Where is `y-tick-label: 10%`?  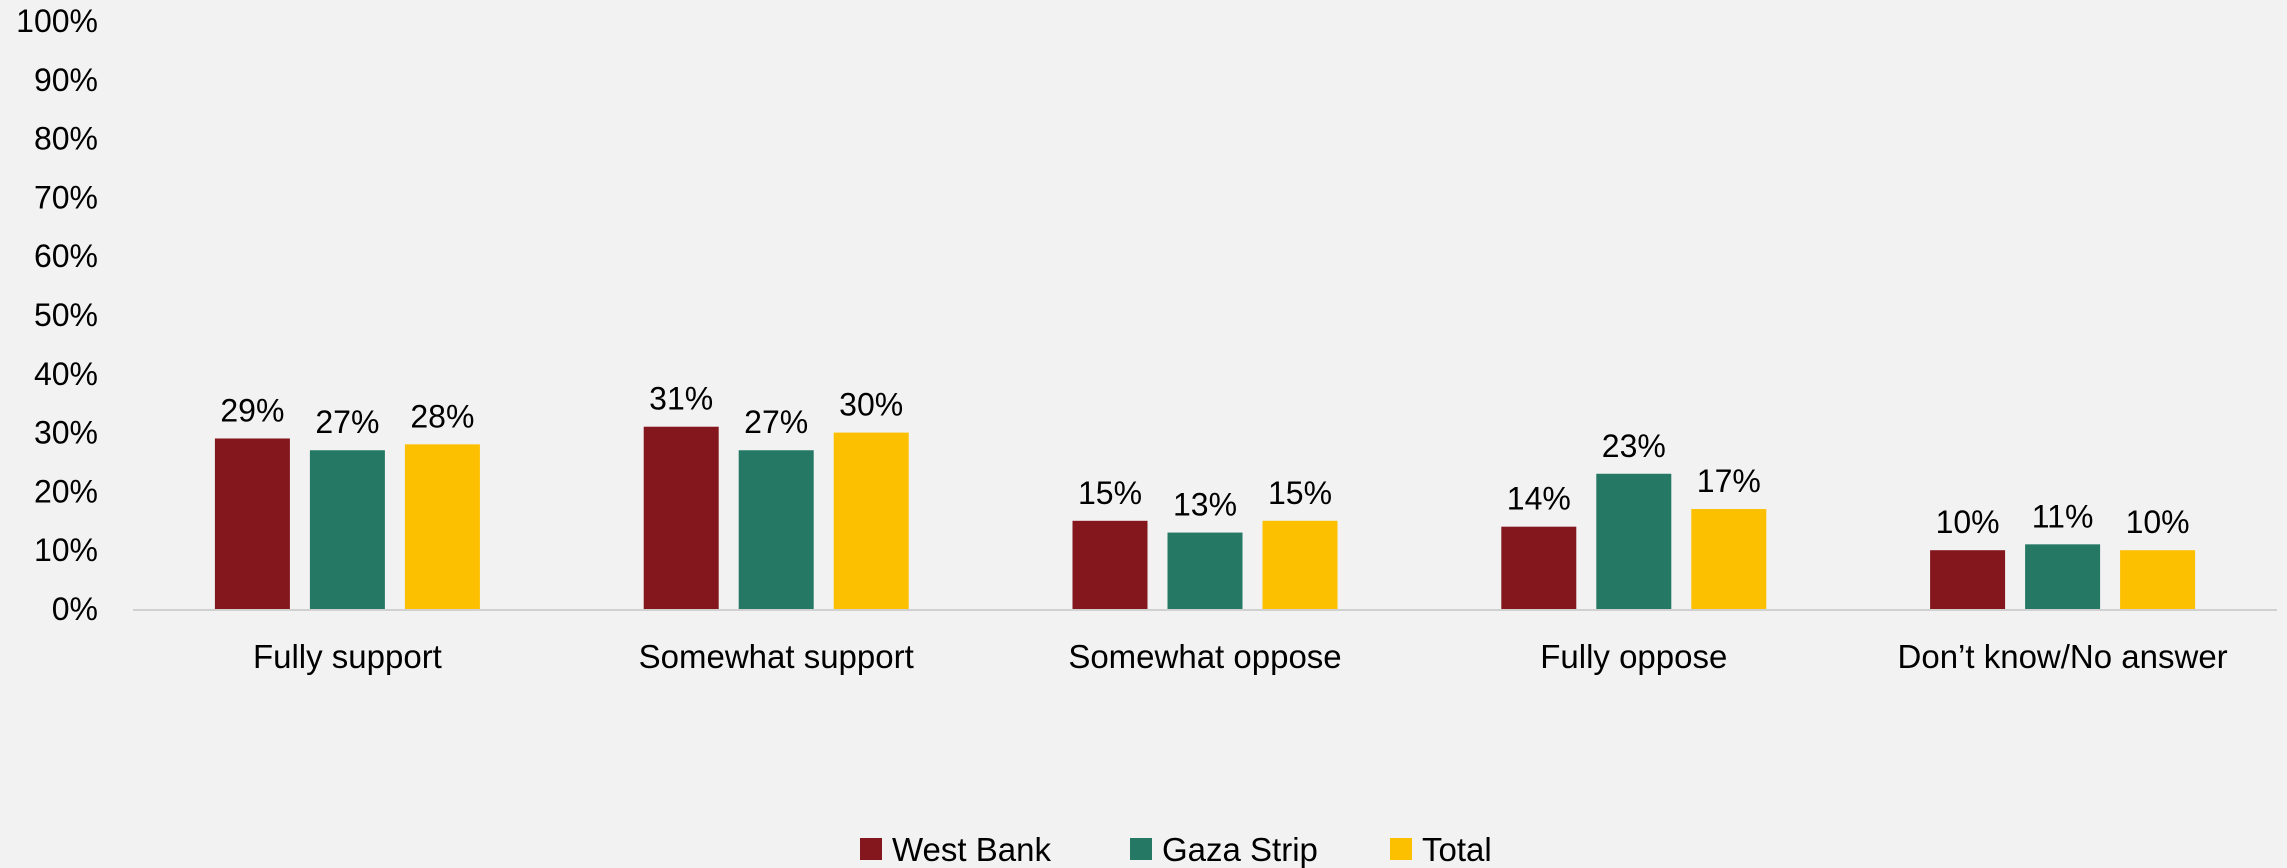
y-tick-label: 10% is located at coordinates (66, 550).